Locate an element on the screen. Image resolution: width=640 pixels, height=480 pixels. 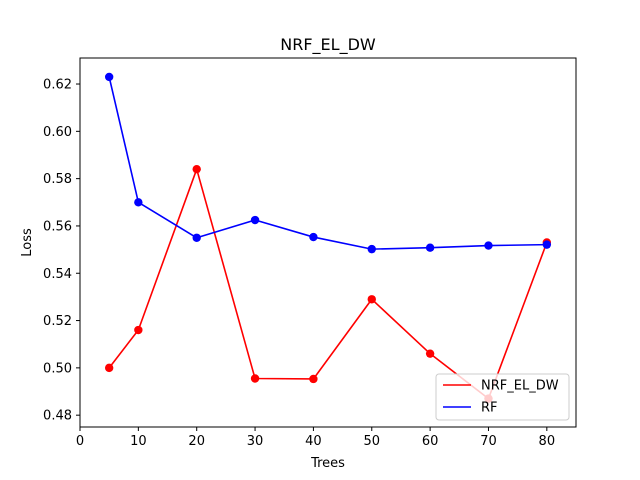
x-tick-label: 50 is located at coordinates (371, 441).